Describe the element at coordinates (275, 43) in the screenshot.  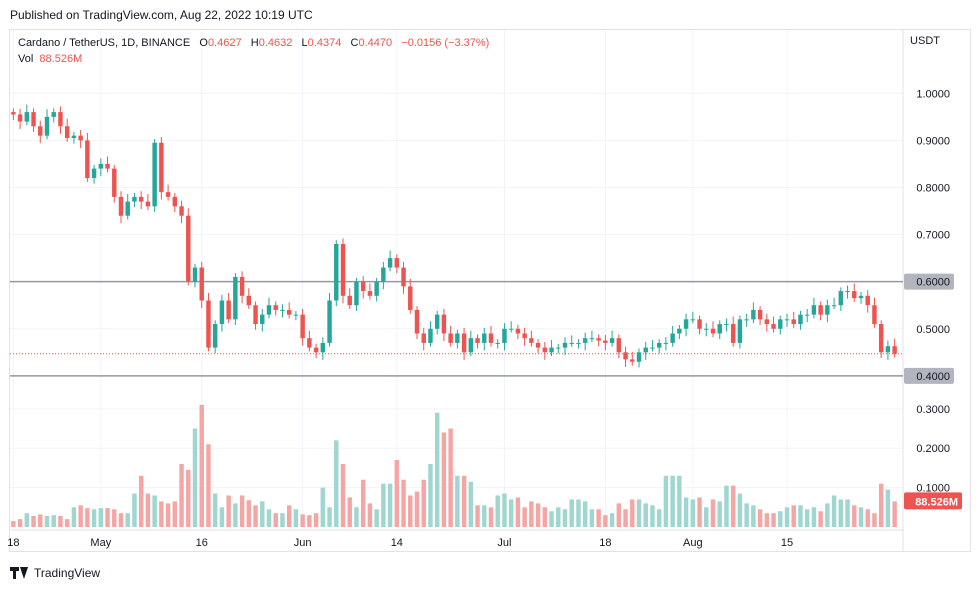
I see `legend-high: 0.4632` at that location.